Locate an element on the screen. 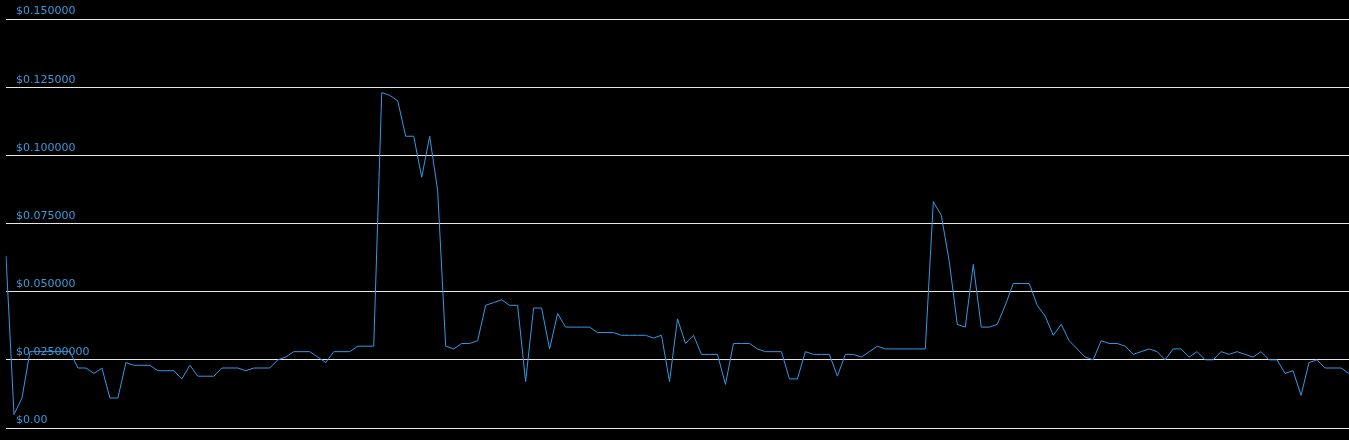  y-tick-label: $0.00 is located at coordinates (32, 420).